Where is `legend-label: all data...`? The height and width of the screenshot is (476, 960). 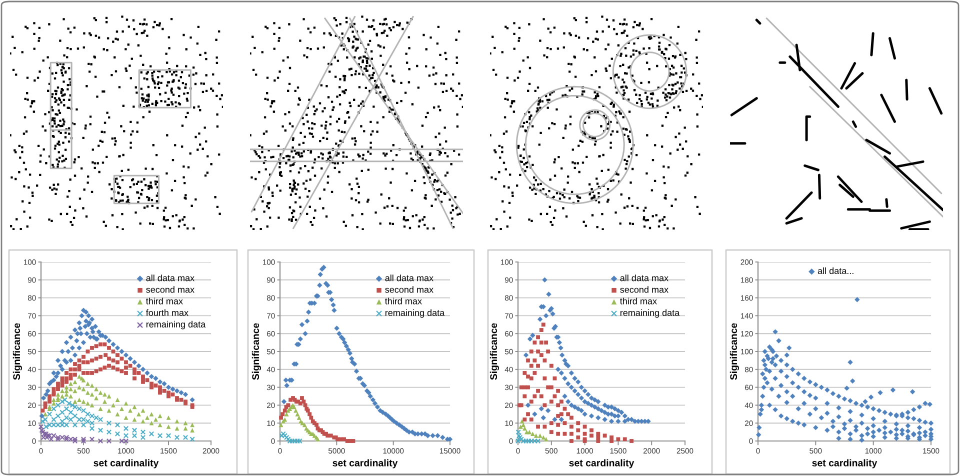 legend-label: all data... is located at coordinates (836, 270).